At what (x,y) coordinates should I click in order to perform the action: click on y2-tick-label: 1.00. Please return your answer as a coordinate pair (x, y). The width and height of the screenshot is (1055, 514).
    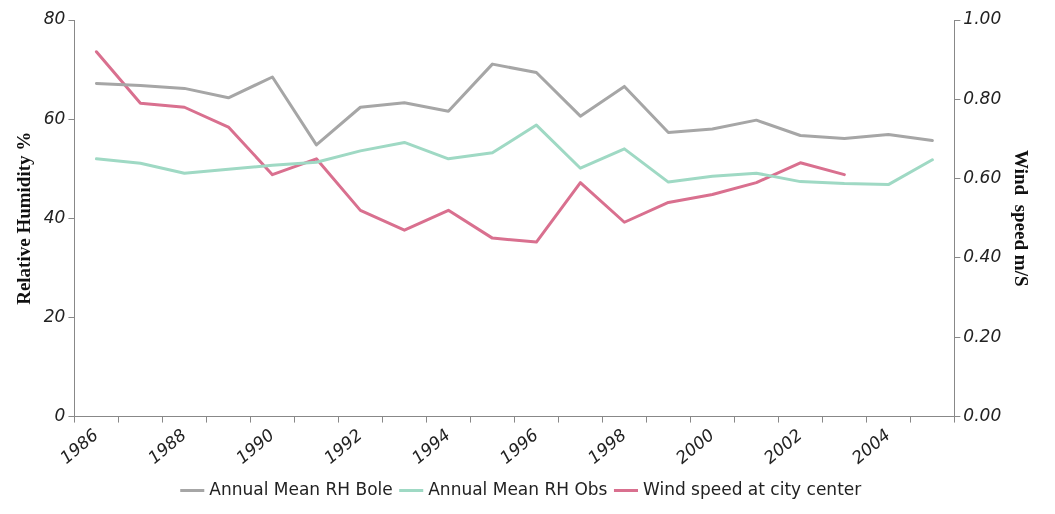
    Looking at the image, I should click on (982, 18).